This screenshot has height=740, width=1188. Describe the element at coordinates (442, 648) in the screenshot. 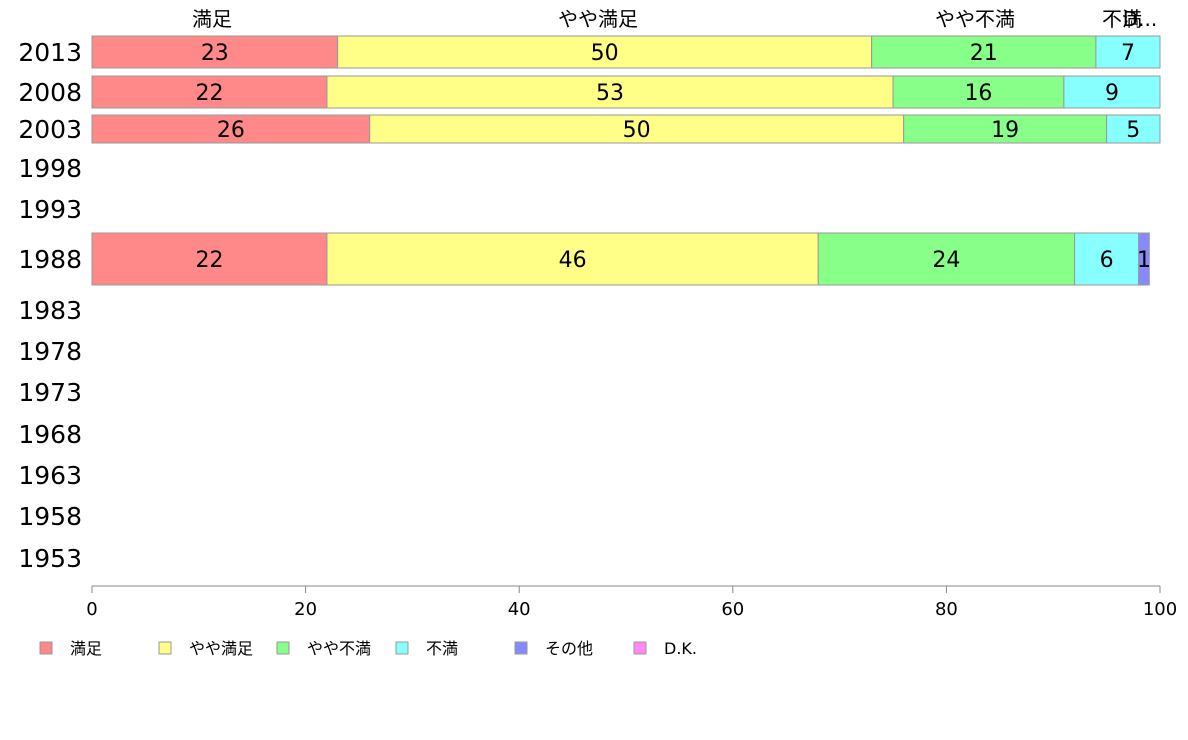

I see `legend-label: 不満` at that location.